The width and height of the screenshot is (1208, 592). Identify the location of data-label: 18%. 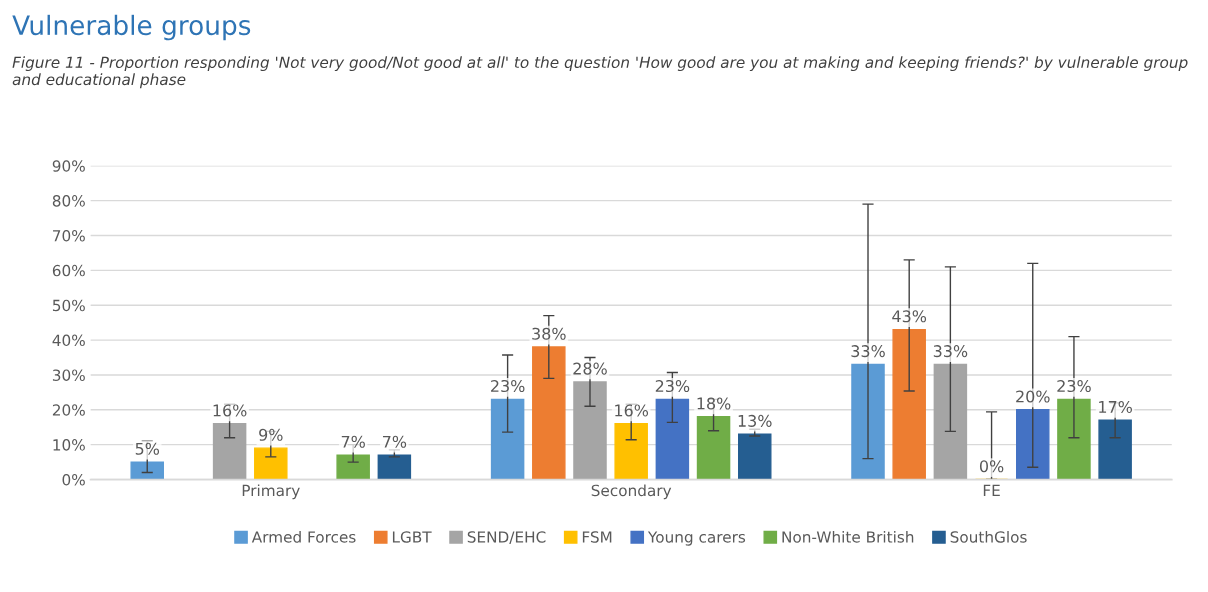
(714, 403).